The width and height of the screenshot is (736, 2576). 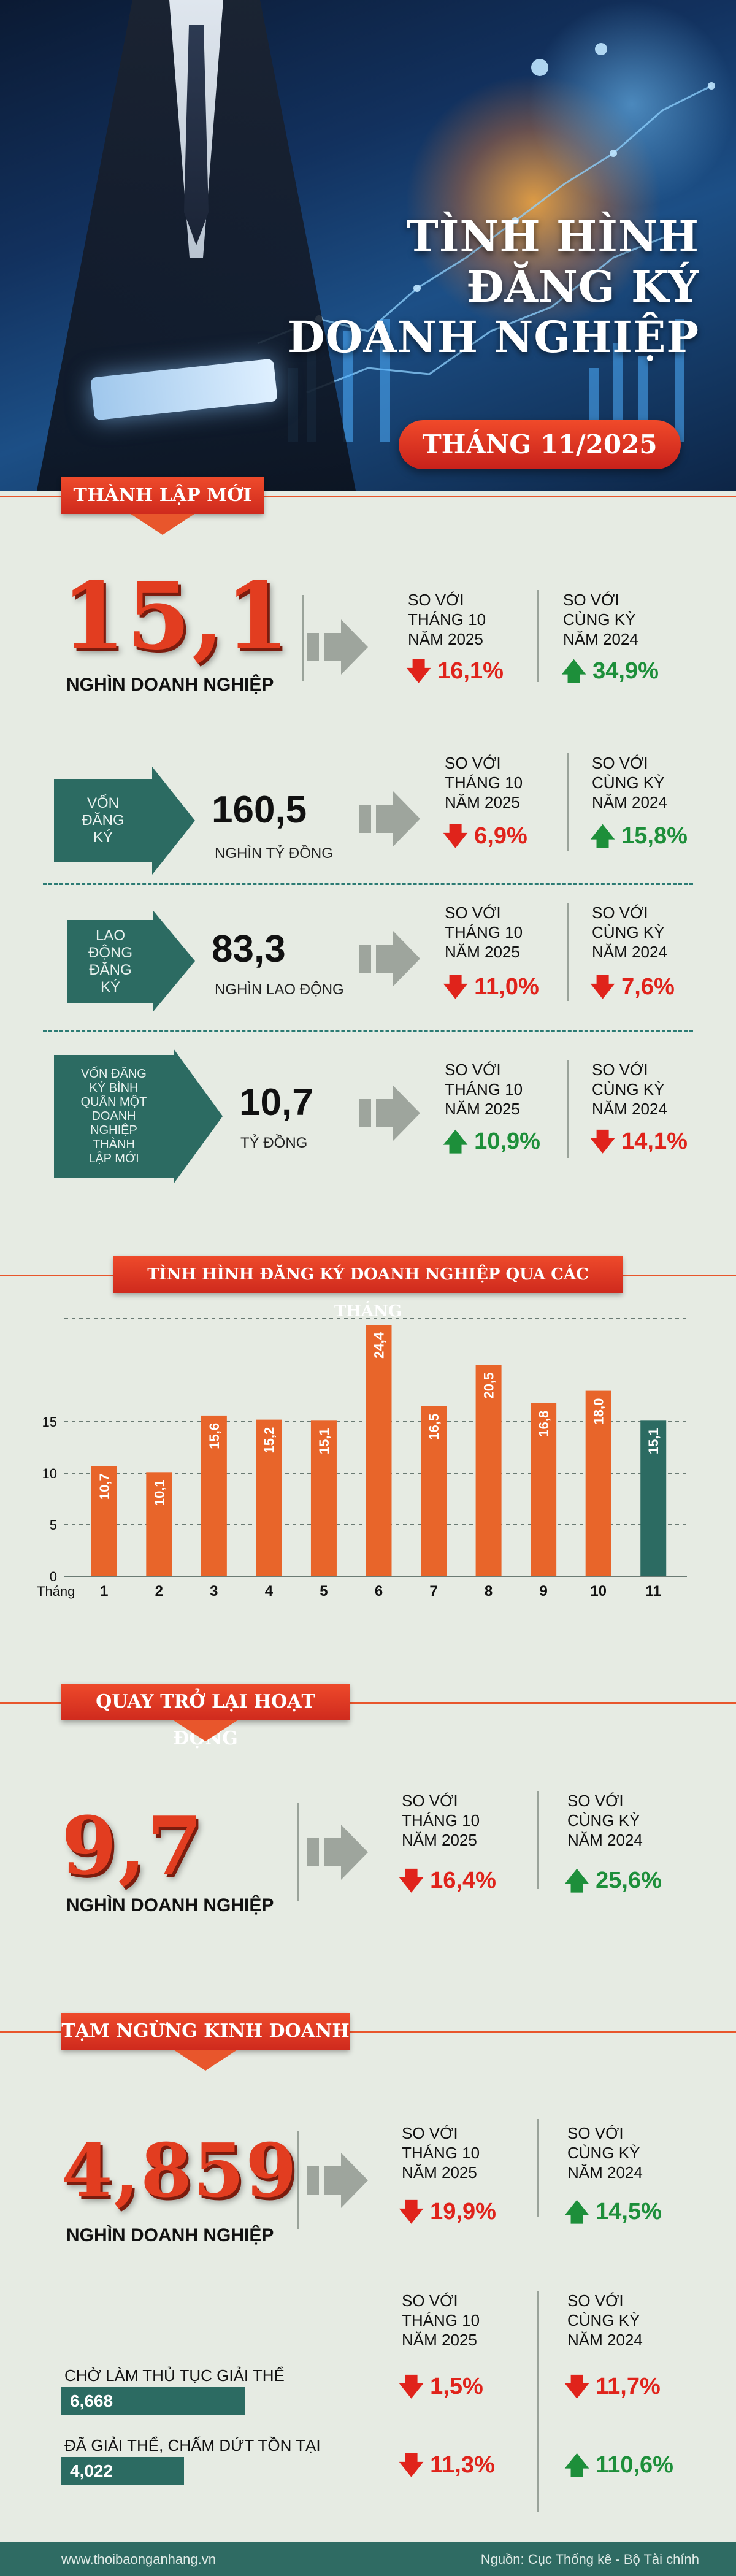 I want to click on dissolved-year-change: 🡅 110,6%, so click(x=618, y=2465).